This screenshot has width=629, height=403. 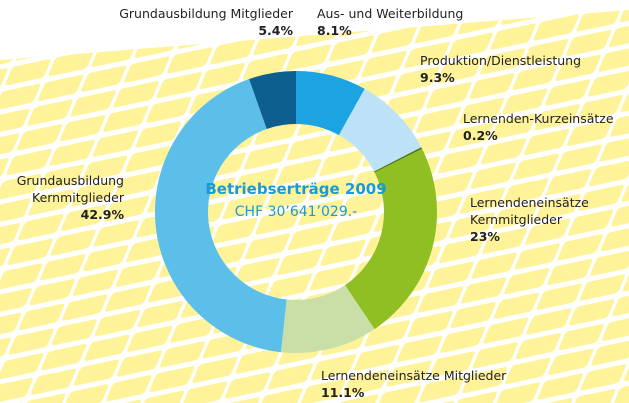 I want to click on category-label: Lernendeneinsätze Mitglieder, so click(x=414, y=375).